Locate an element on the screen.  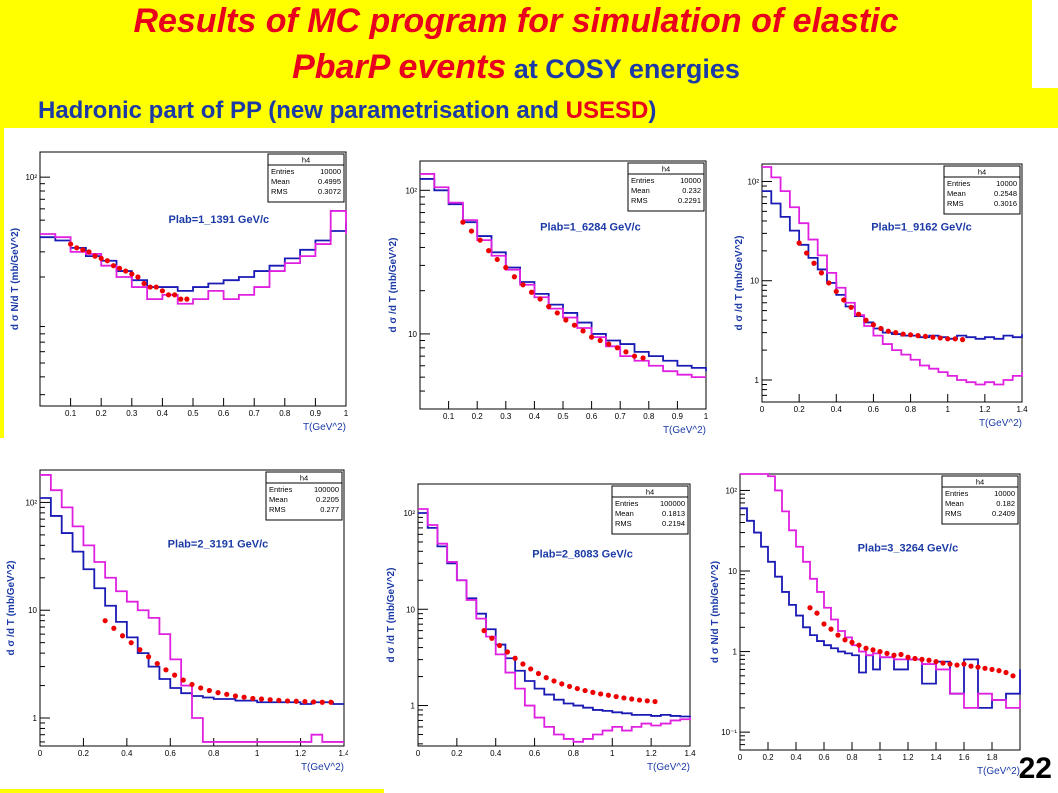
stats-value: 10000 is located at coordinates (690, 180).